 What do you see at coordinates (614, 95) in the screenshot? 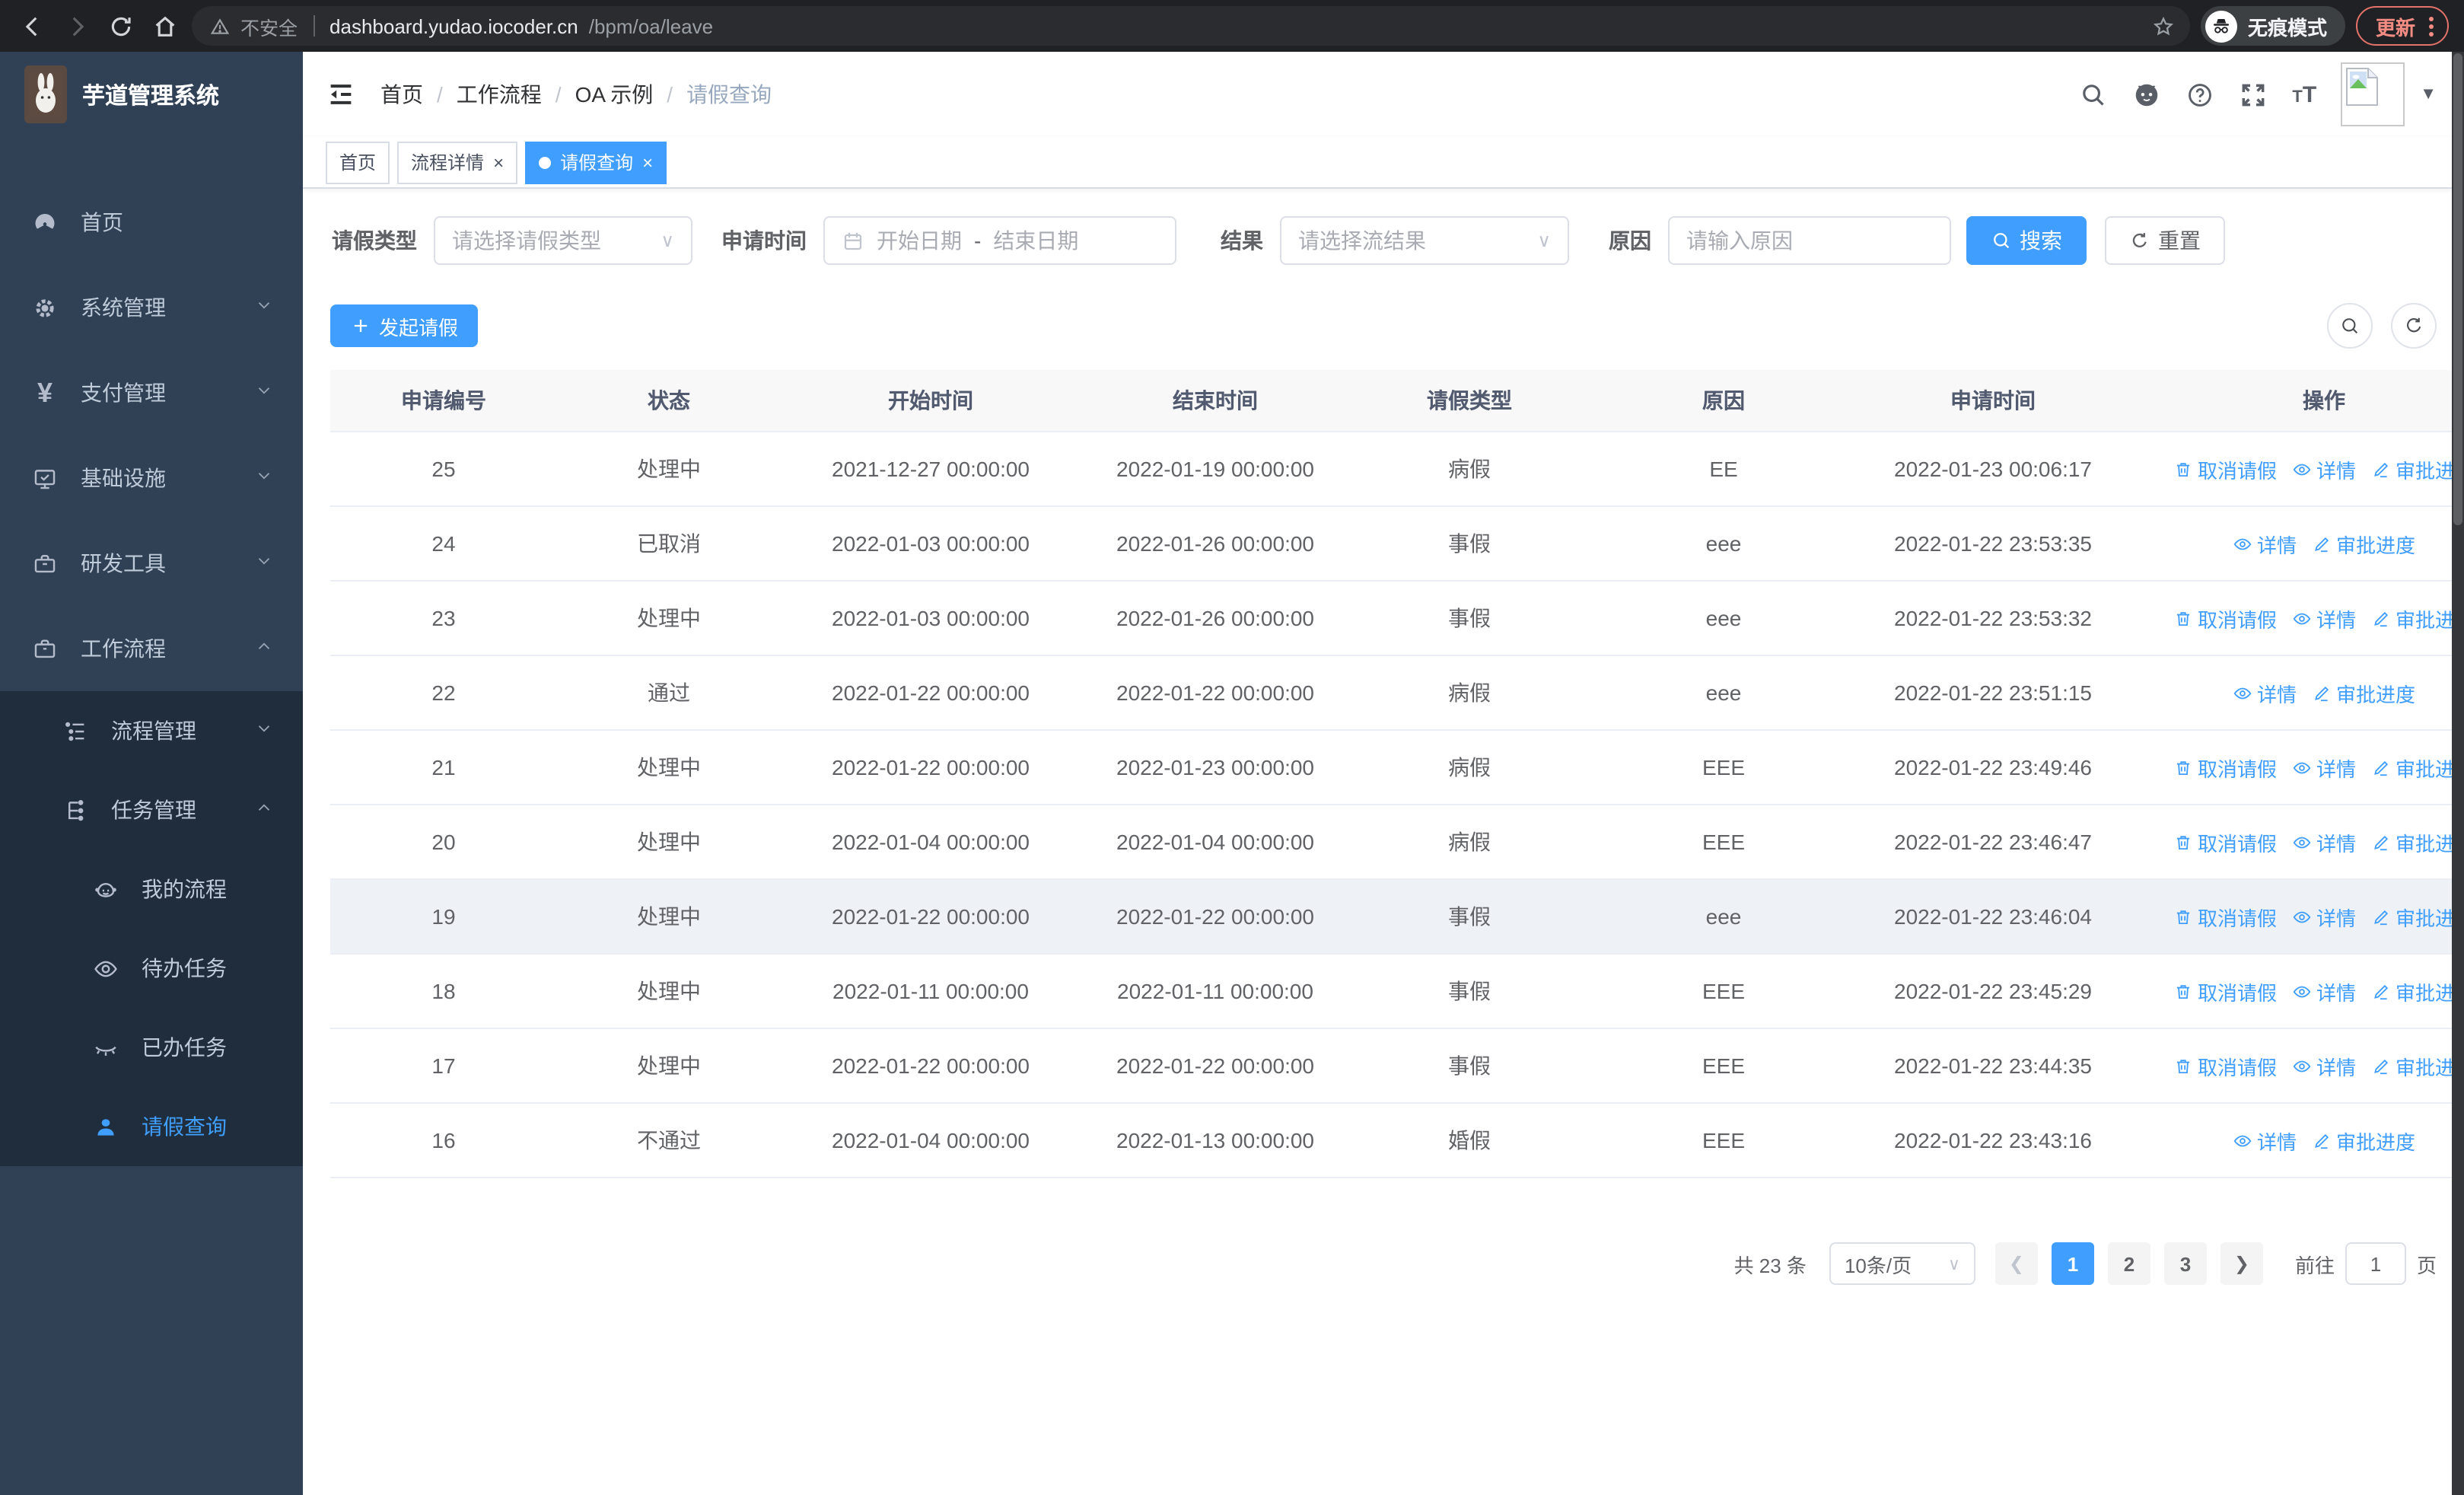
I see `breadcrumb-item: OA 示例` at bounding box center [614, 95].